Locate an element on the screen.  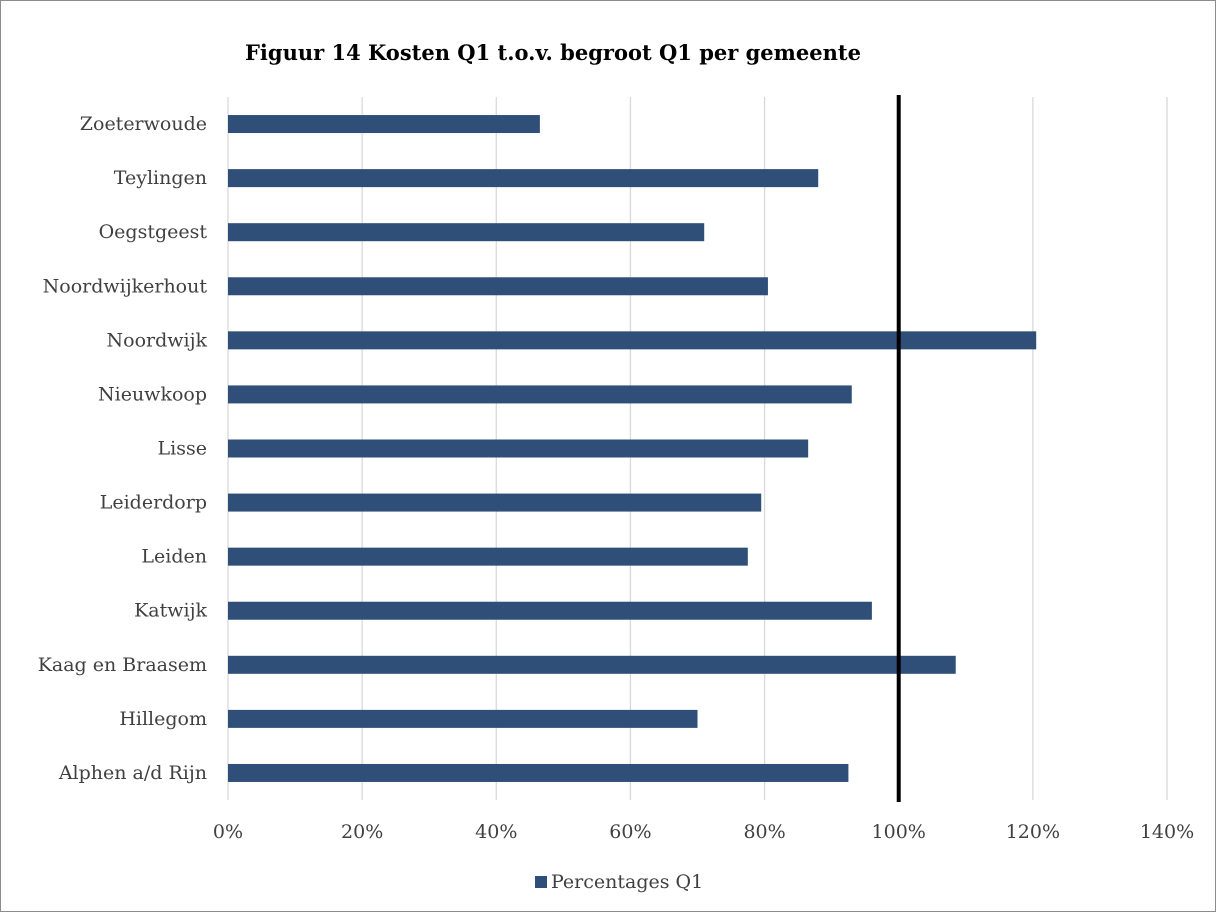
category-label: Noordwijk is located at coordinates (157, 340).